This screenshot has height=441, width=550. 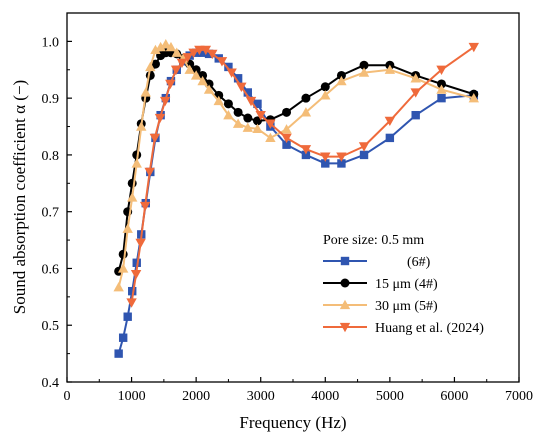 I want to click on y-tick-label: 0.5, so click(x=51, y=326).